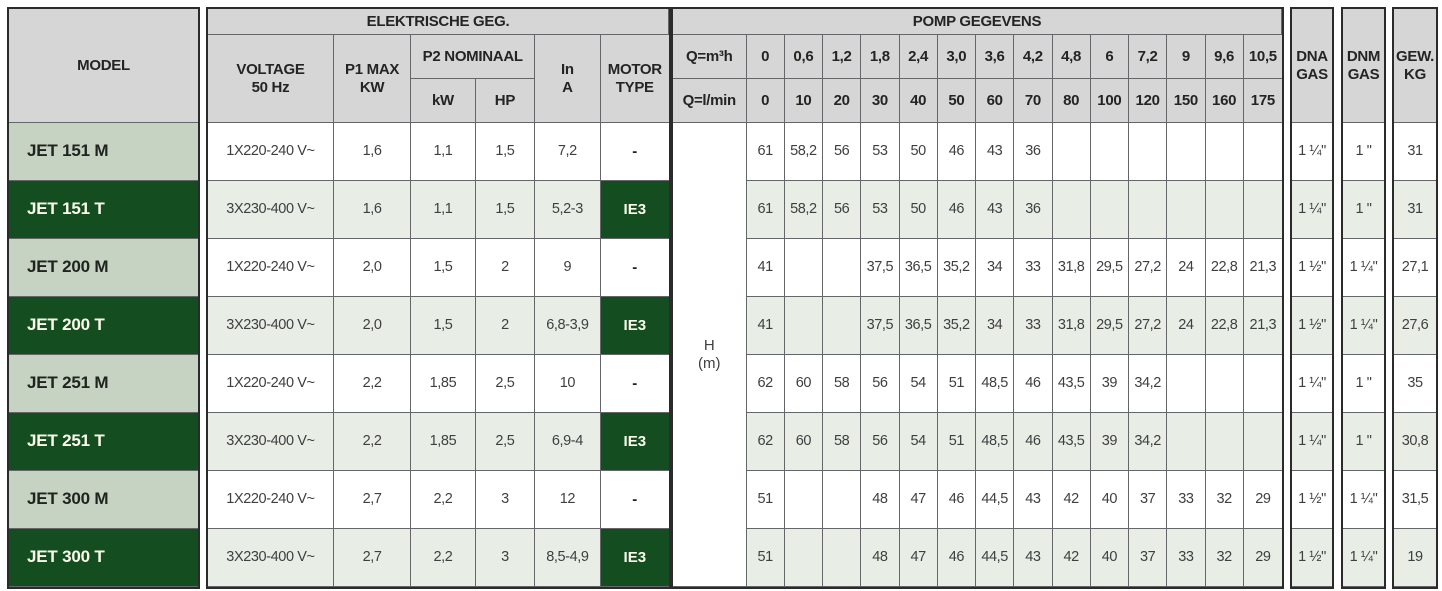 The image size is (1442, 591). Describe the element at coordinates (372, 79) in the screenshot. I see `p1max-header: P1 MAX KW` at that location.